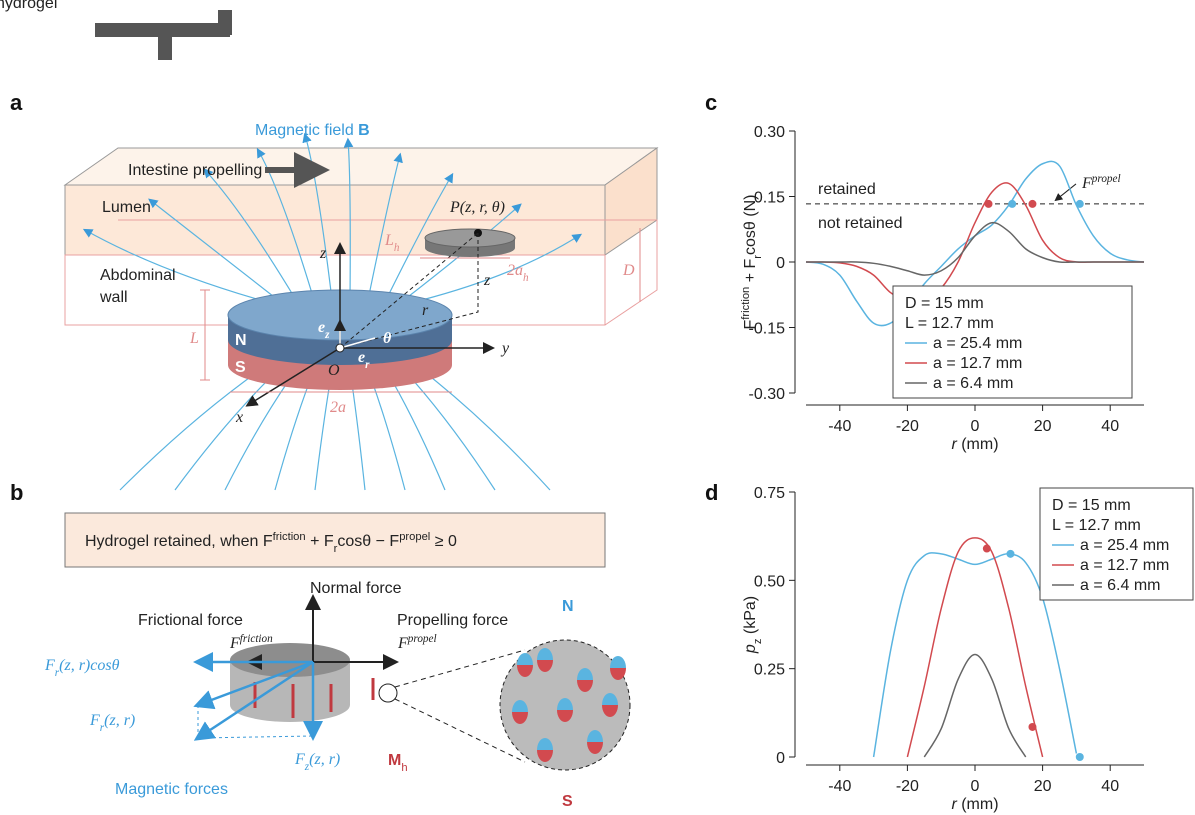  Describe the element at coordinates (752, 262) in the screenshot. I see `y-axis-label: Ffriction + Frcosθ (N)` at that location.